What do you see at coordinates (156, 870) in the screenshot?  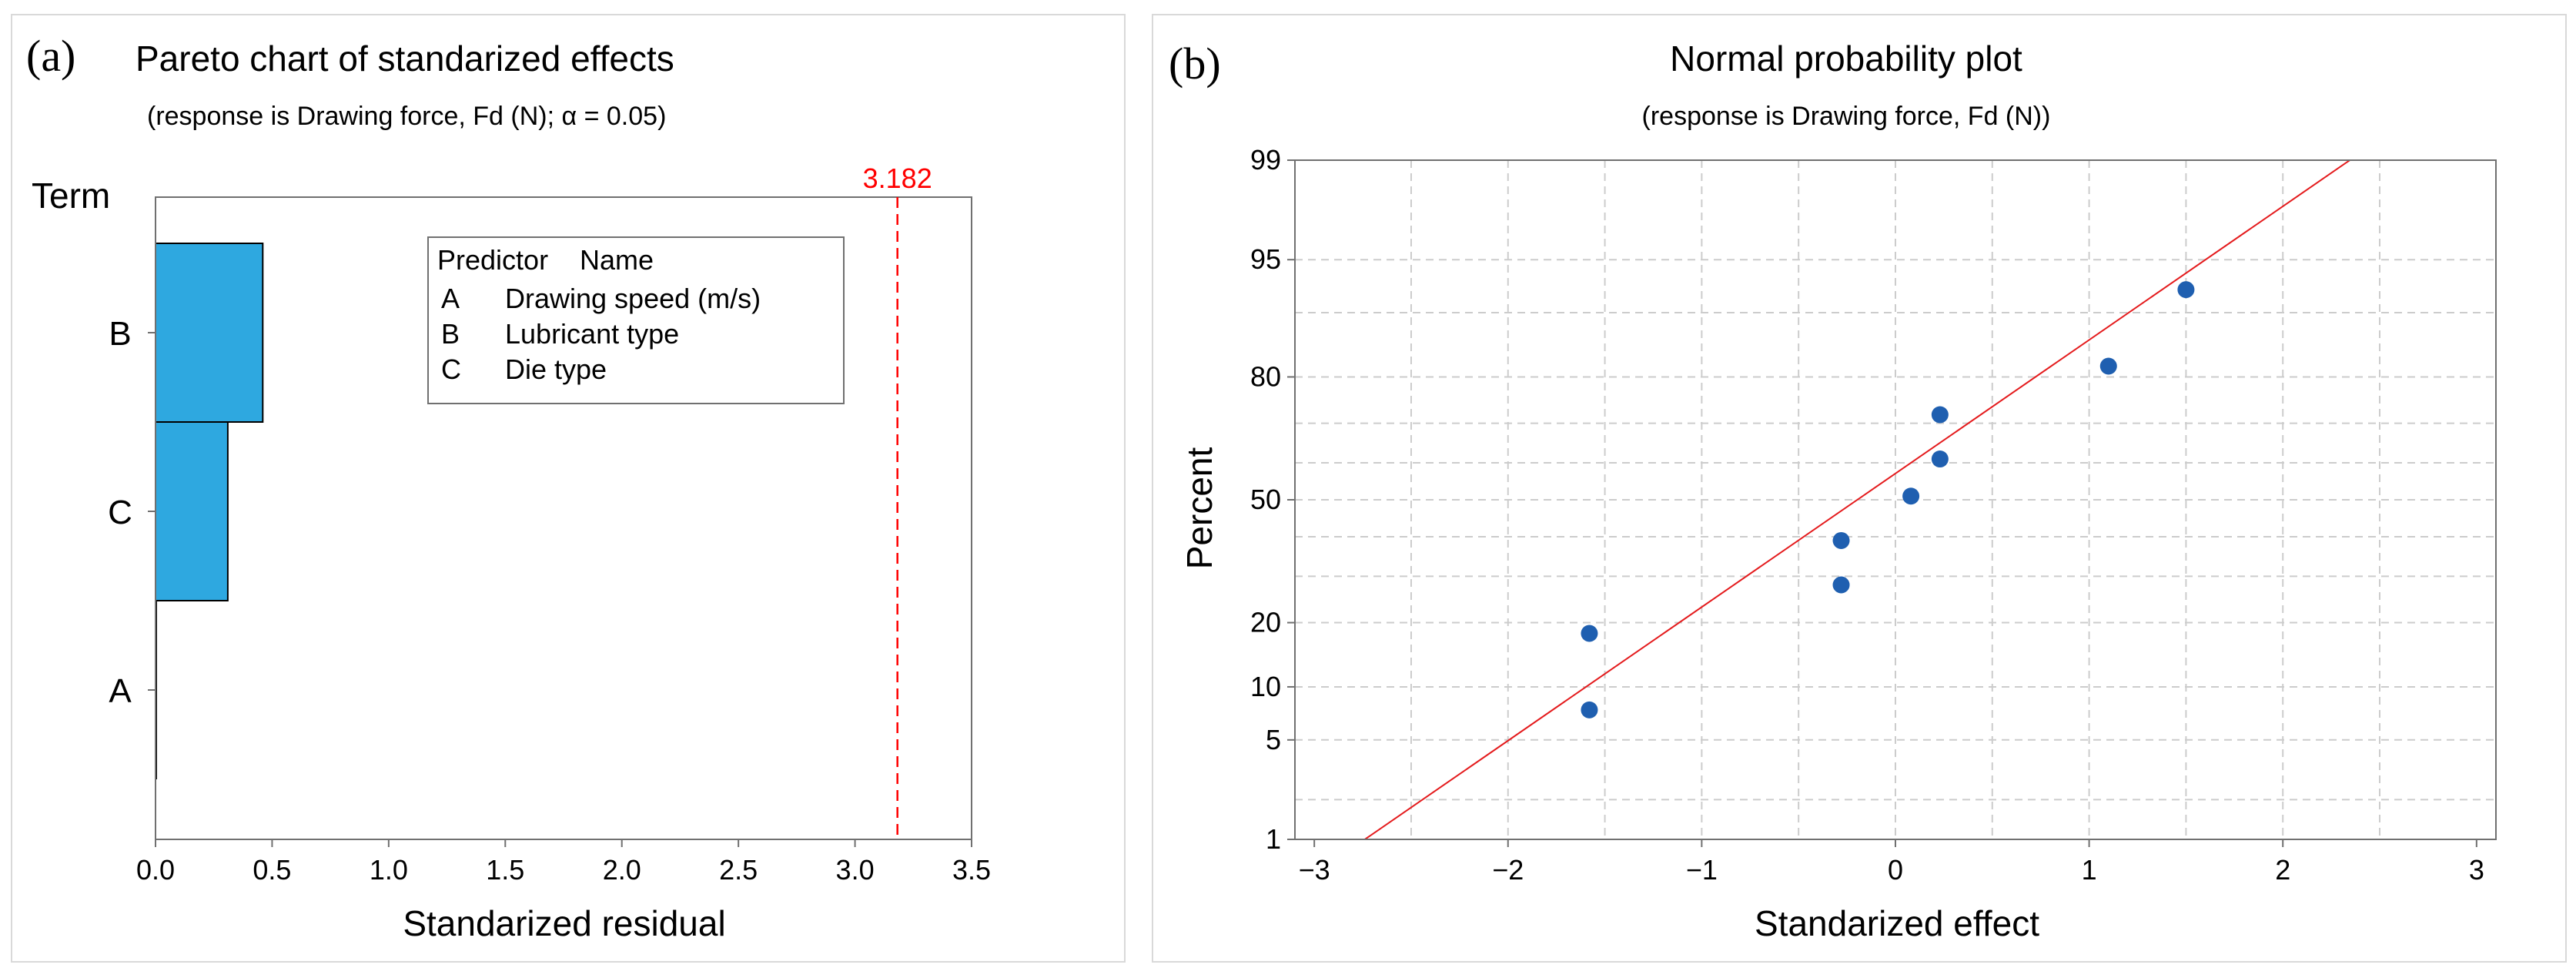 I see `x-tick-label: 0.0` at bounding box center [156, 870].